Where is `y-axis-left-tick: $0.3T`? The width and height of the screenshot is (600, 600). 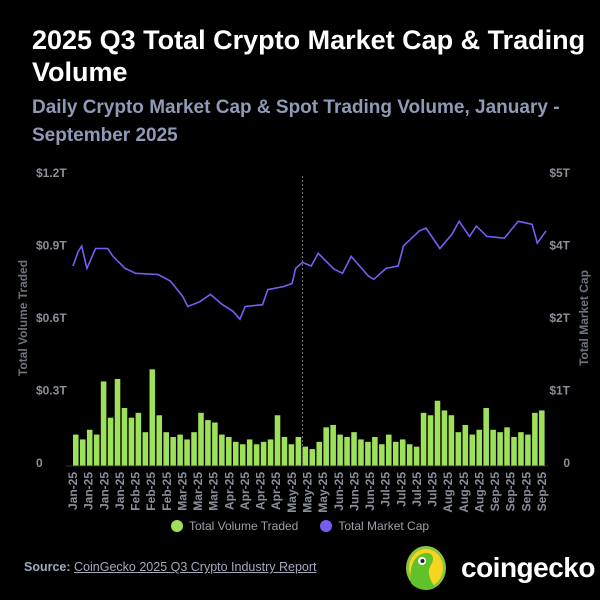
y-axis-left-tick: $0.3T is located at coordinates (51, 391).